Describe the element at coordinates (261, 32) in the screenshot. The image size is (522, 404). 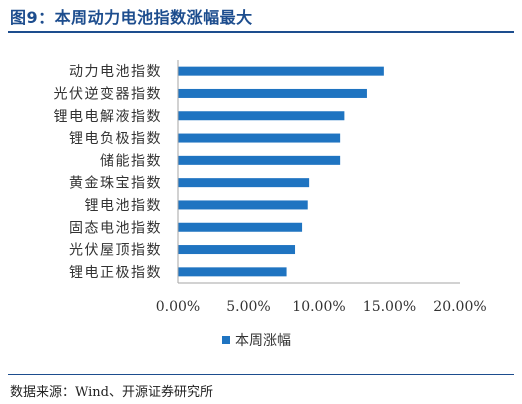
I see `title-rule` at that location.